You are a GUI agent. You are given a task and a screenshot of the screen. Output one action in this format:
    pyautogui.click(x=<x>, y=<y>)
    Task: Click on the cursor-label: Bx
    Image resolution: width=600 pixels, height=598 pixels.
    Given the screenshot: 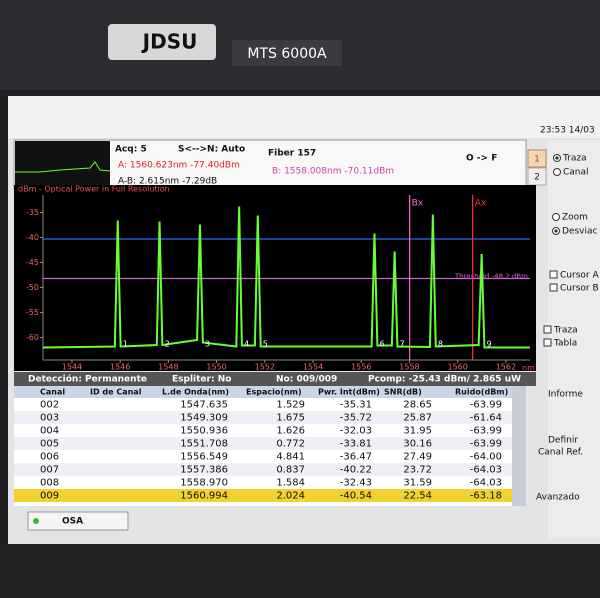 What is the action you would take?
    pyautogui.click(x=418, y=204)
    